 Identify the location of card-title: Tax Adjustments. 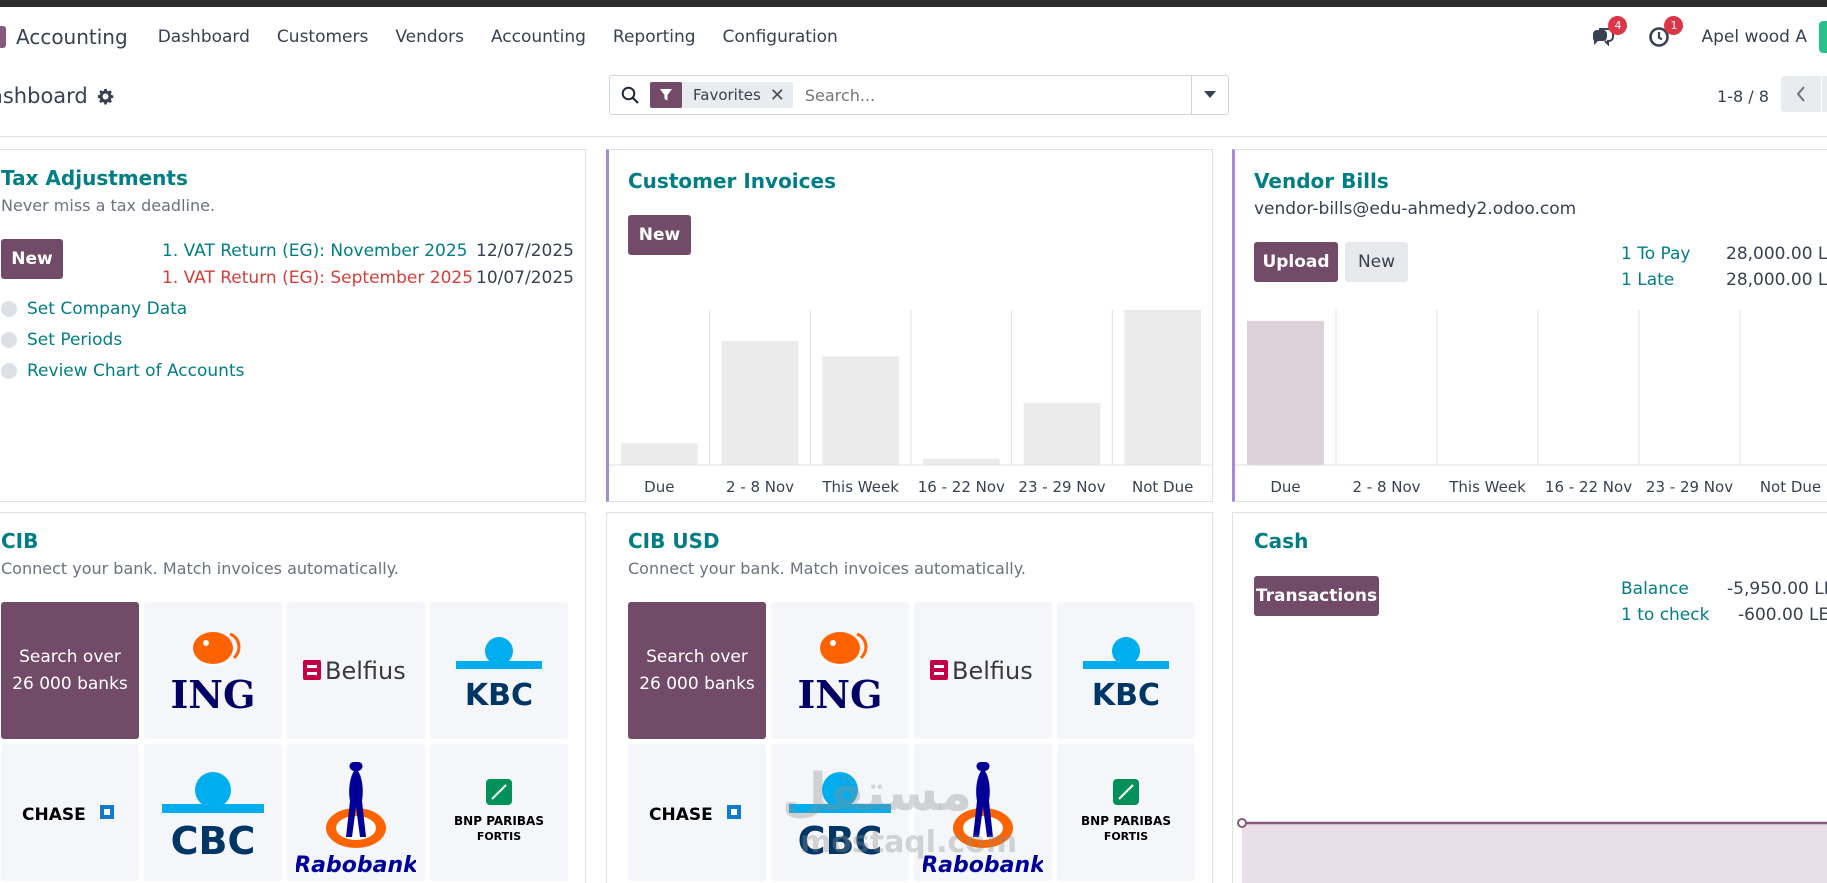
(94, 178).